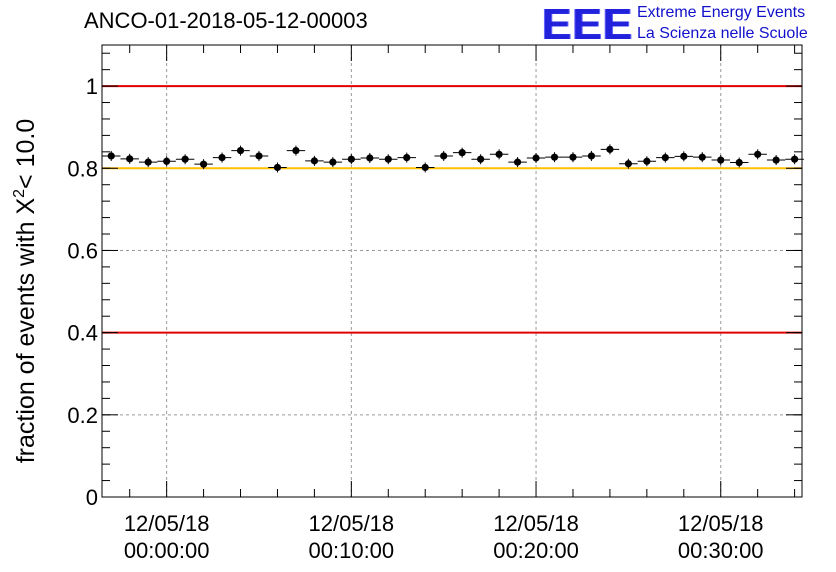 The height and width of the screenshot is (572, 836). I want to click on y-tick-label: 0.2, so click(82, 415).